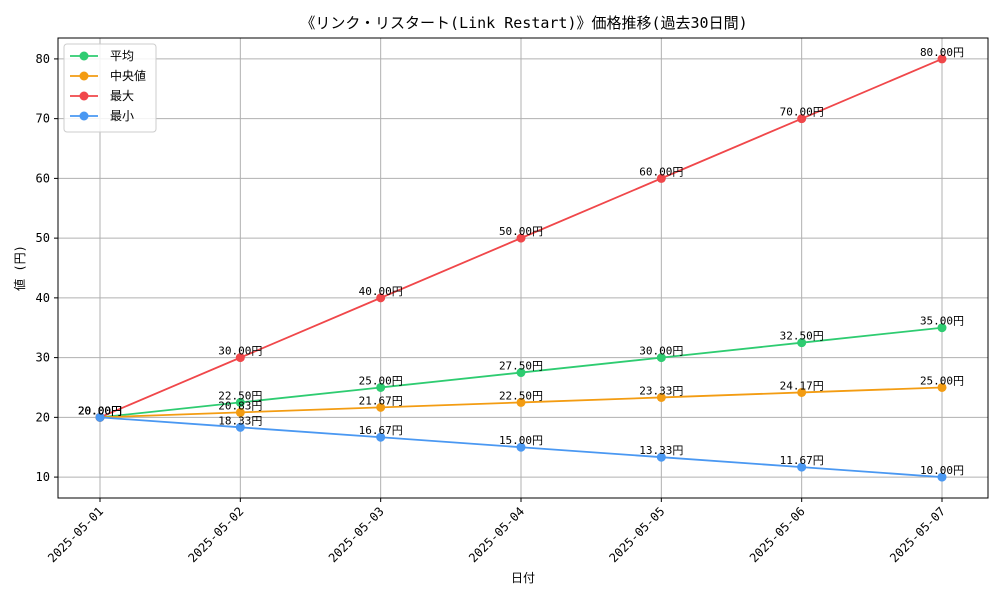 The height and width of the screenshot is (600, 1000). What do you see at coordinates (661, 171) in the screenshot?
I see `data-label: 60.00円` at bounding box center [661, 171].